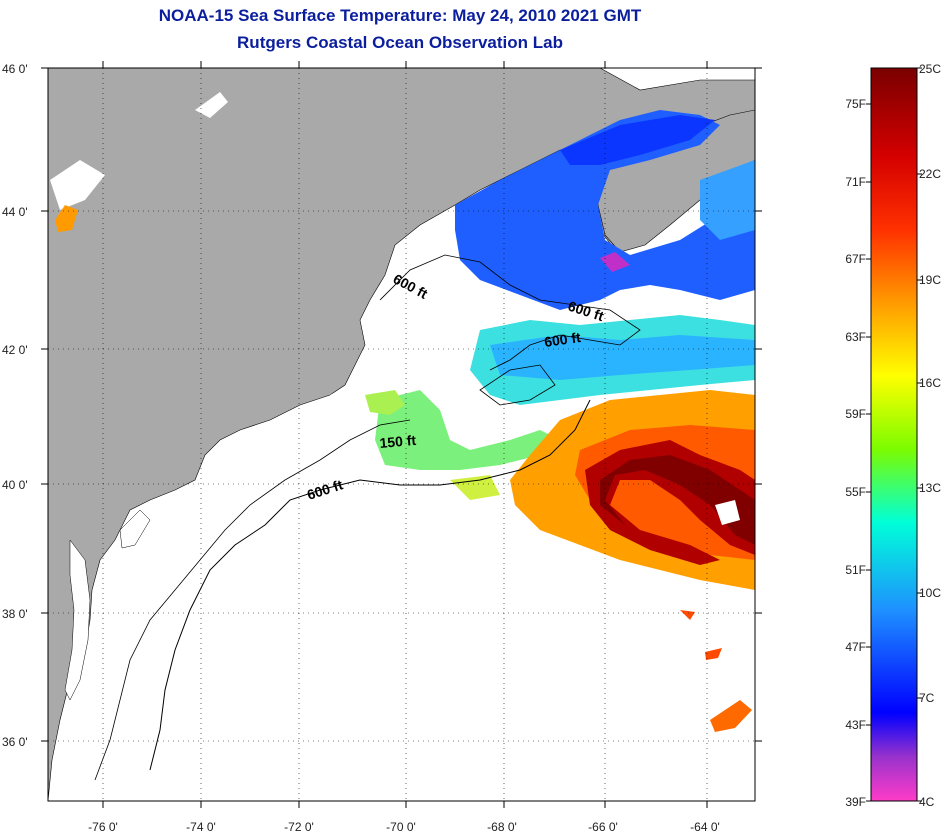 Image resolution: width=944 pixels, height=840 pixels. I want to click on lat-label: 40 0', so click(15, 485).